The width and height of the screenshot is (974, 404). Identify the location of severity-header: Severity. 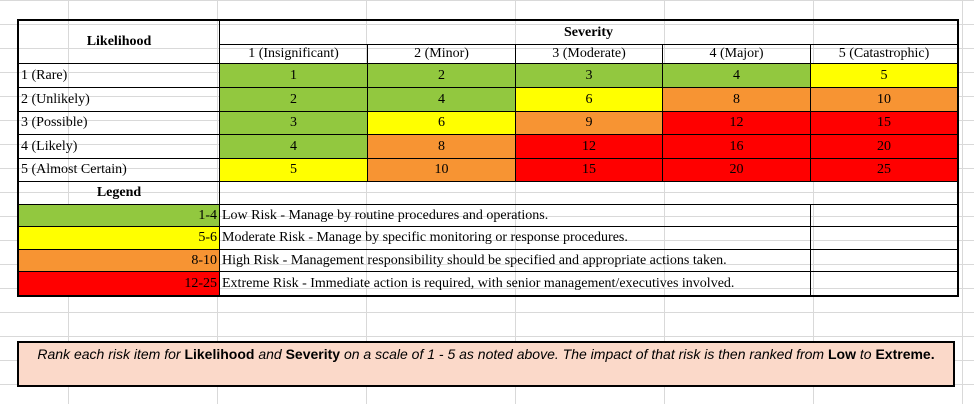
(588, 33).